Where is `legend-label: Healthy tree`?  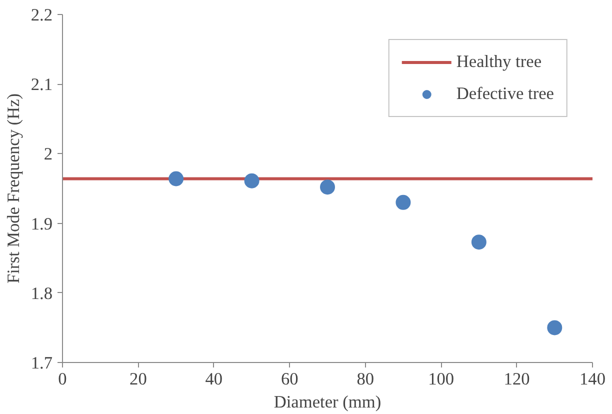 legend-label: Healthy tree is located at coordinates (499, 62).